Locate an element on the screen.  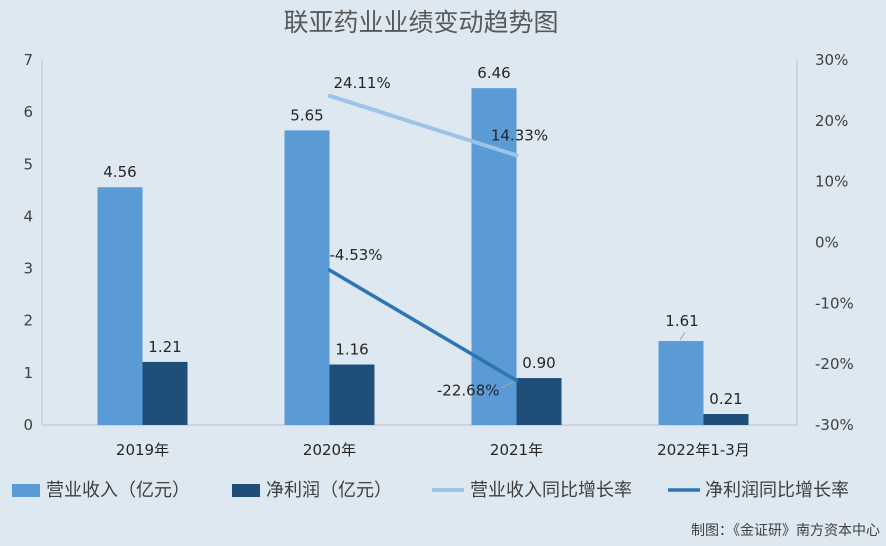
revenue-growth-line is located at coordinates (423, 125).